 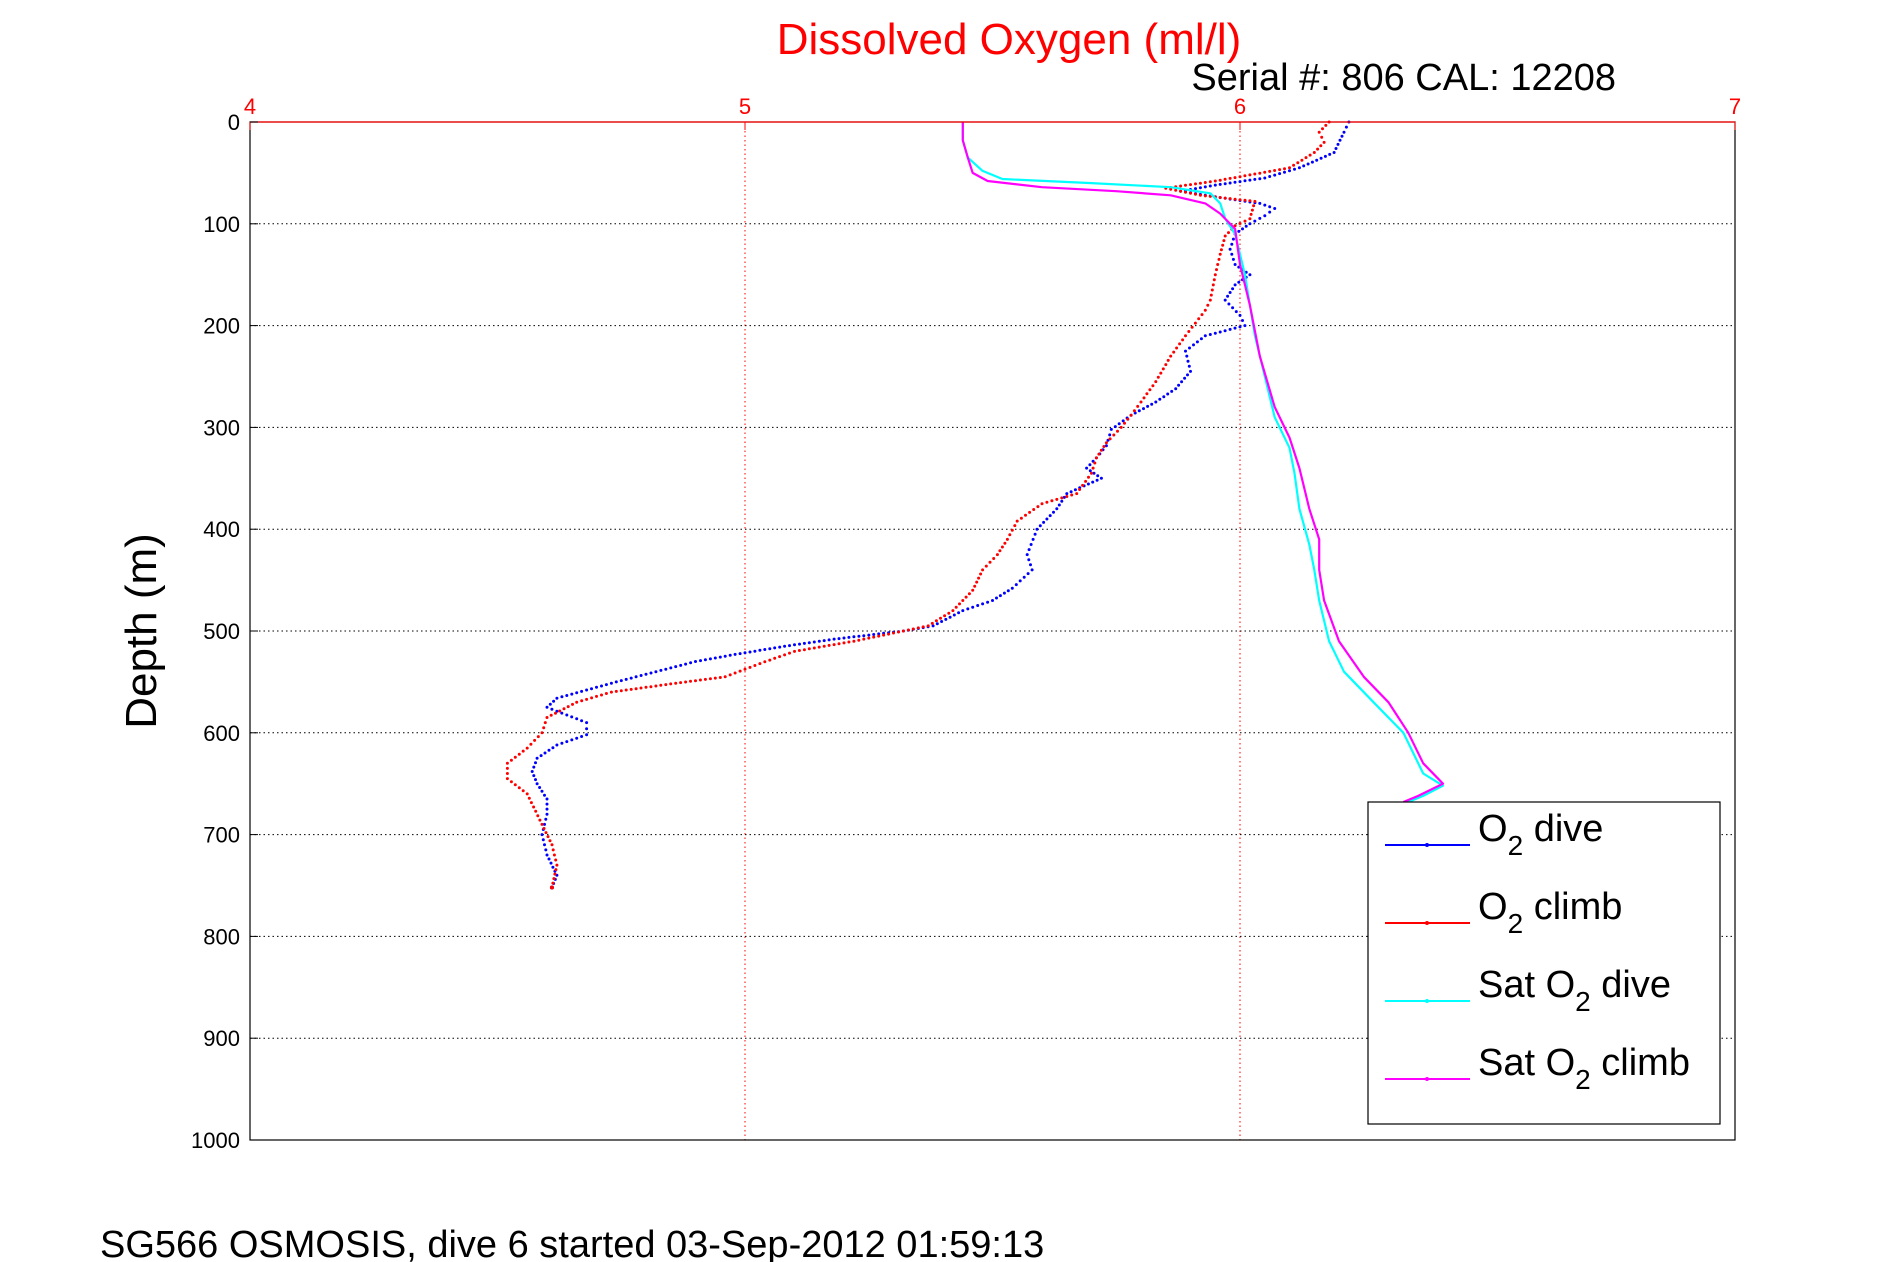 What do you see at coordinates (141, 631) in the screenshot?
I see `y-axis-label: Depth (m)` at bounding box center [141, 631].